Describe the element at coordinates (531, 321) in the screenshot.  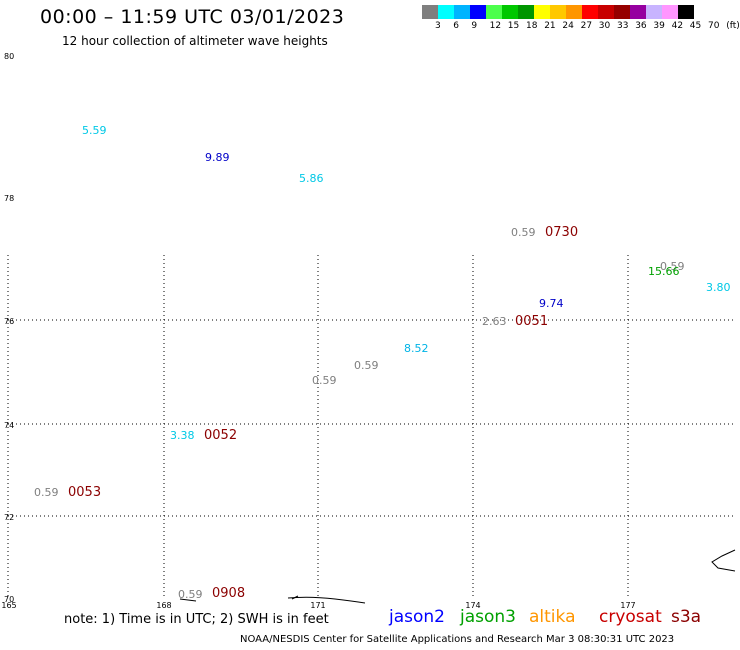
I see `pass-time-label: 0051` at that location.